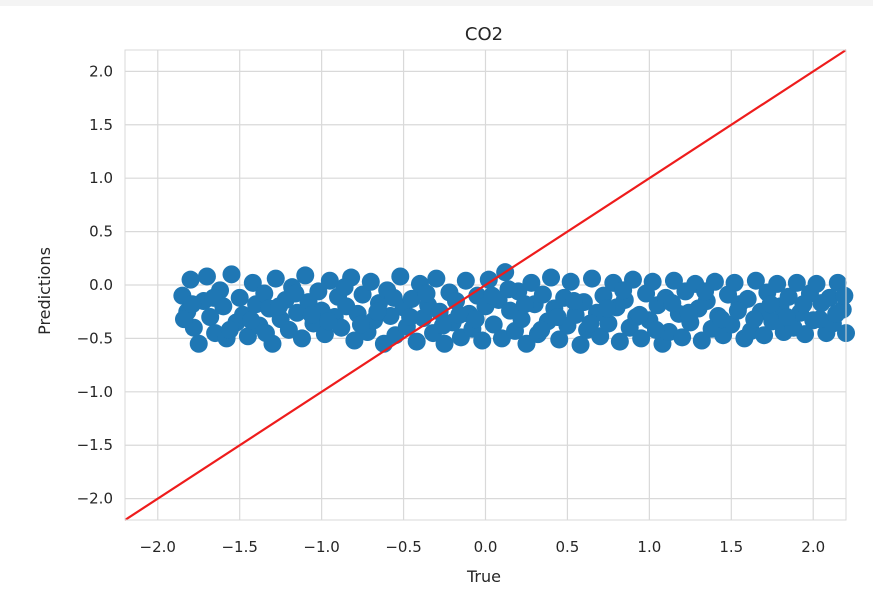  Describe the element at coordinates (101, 71) in the screenshot. I see `y-tick-label: 2.0` at that location.